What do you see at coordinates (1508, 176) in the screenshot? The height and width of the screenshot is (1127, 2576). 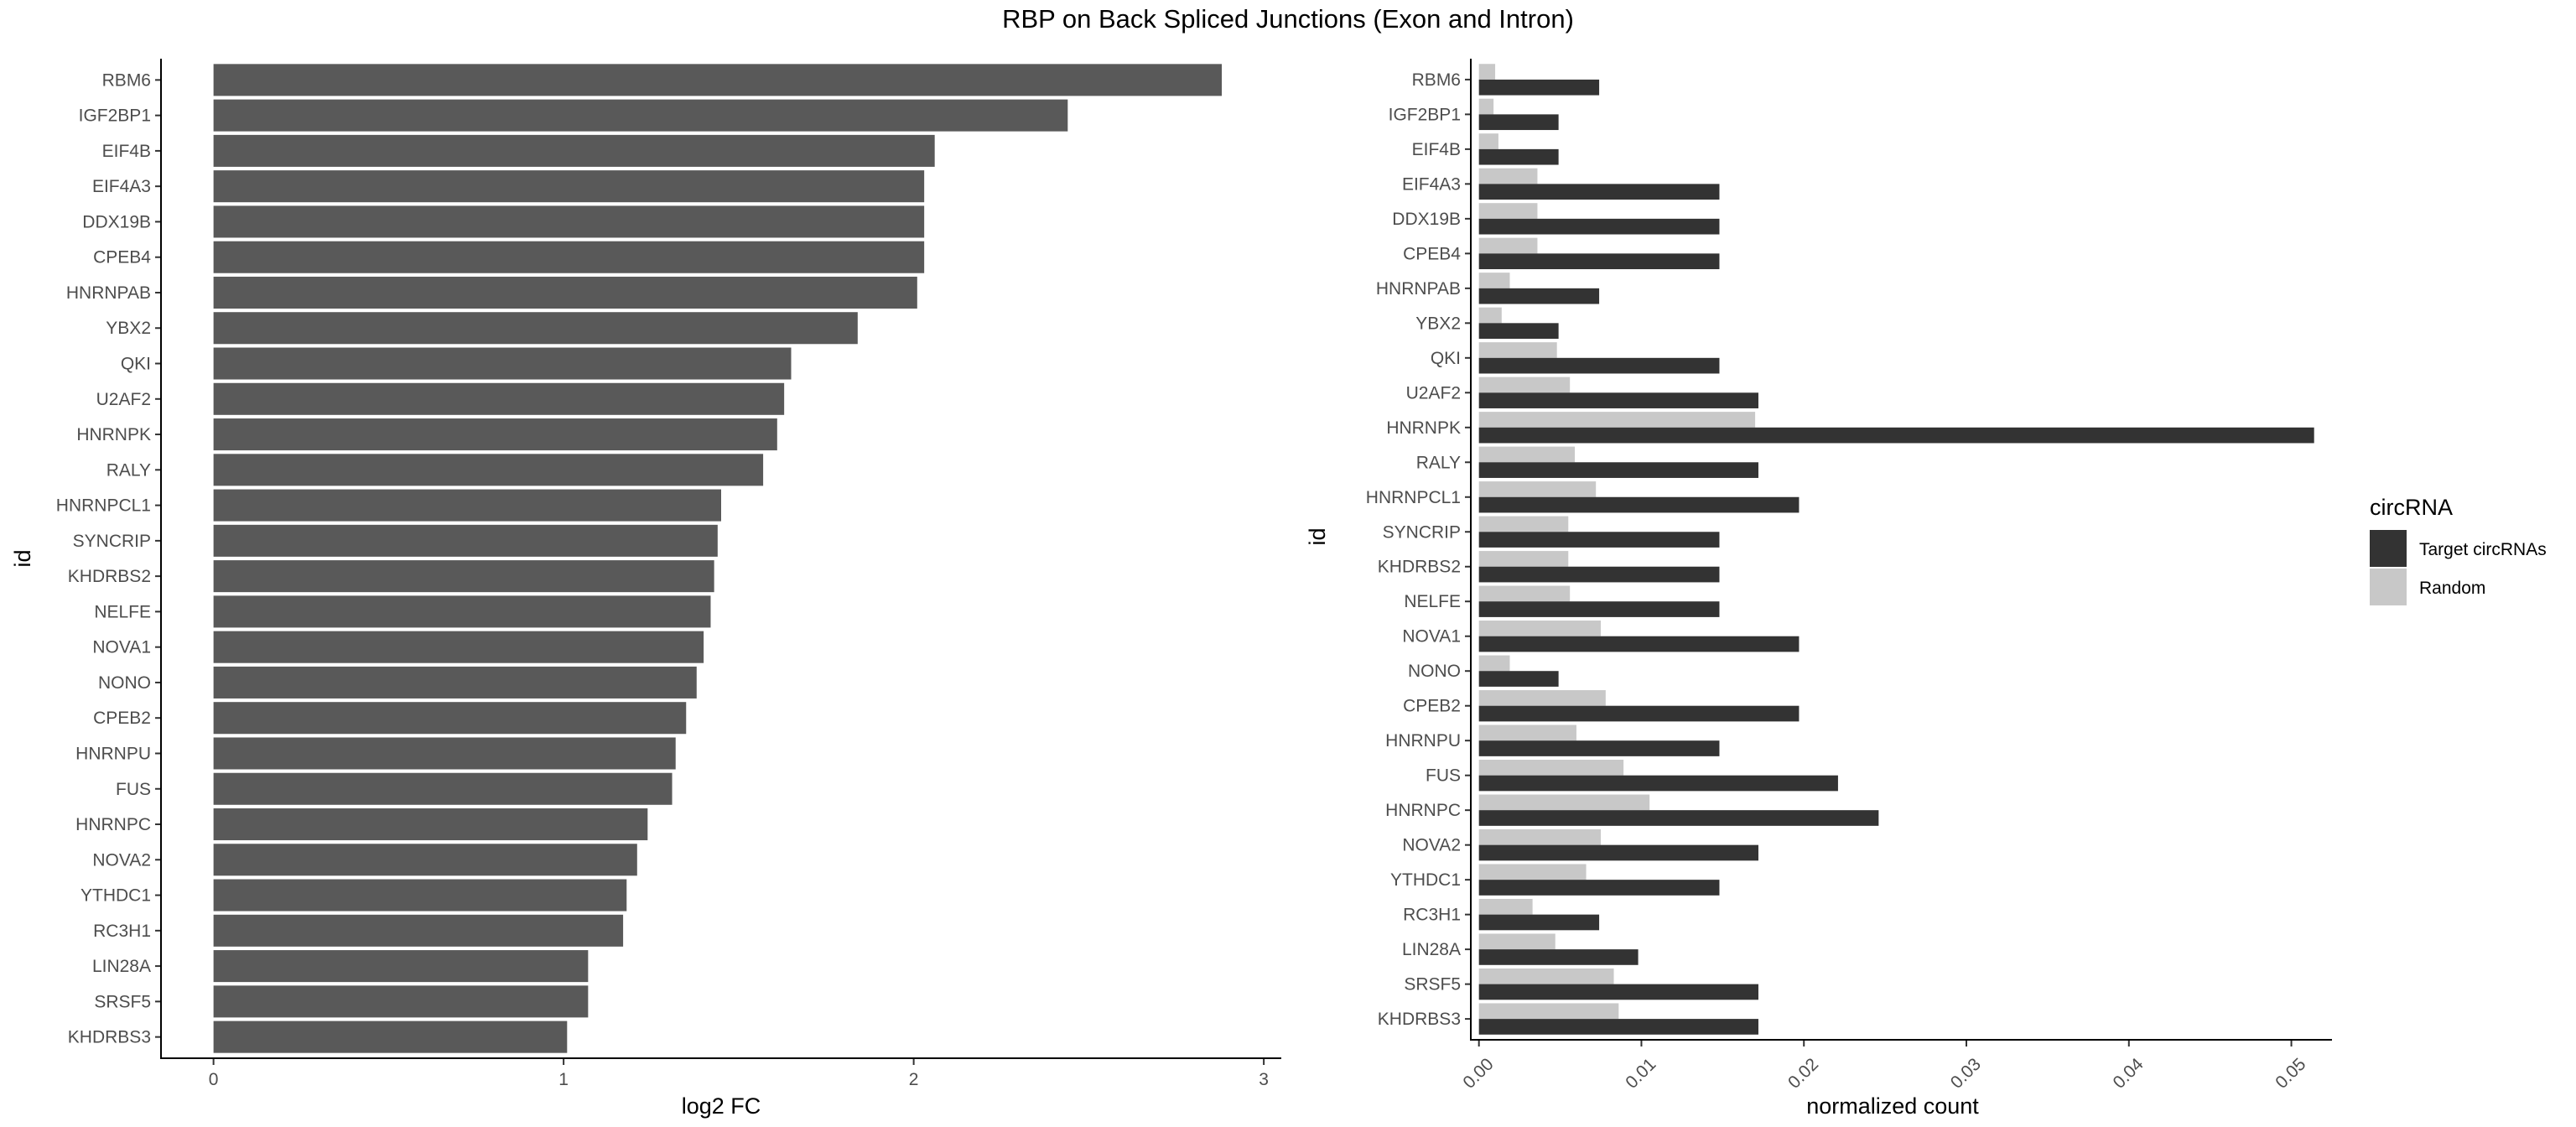 I see `random-bar-eif4a3` at bounding box center [1508, 176].